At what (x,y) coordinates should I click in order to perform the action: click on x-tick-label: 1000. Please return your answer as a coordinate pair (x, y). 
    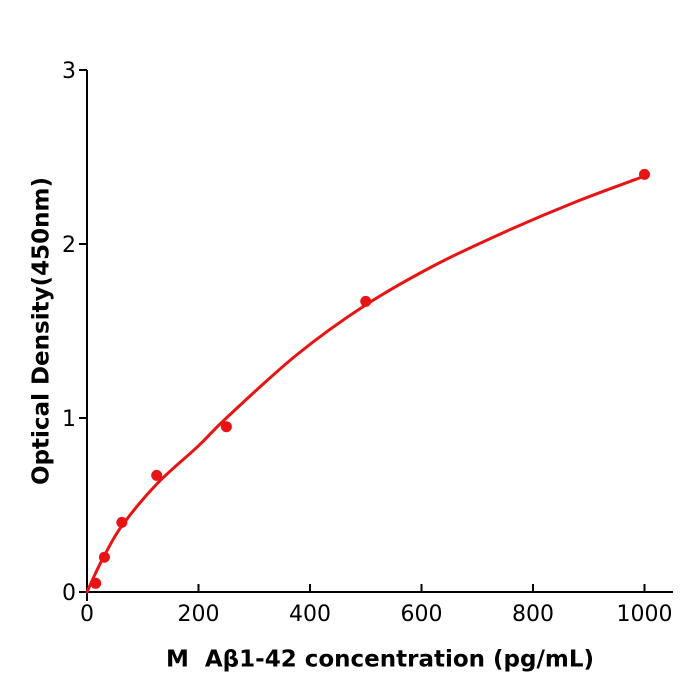
    Looking at the image, I should click on (645, 614).